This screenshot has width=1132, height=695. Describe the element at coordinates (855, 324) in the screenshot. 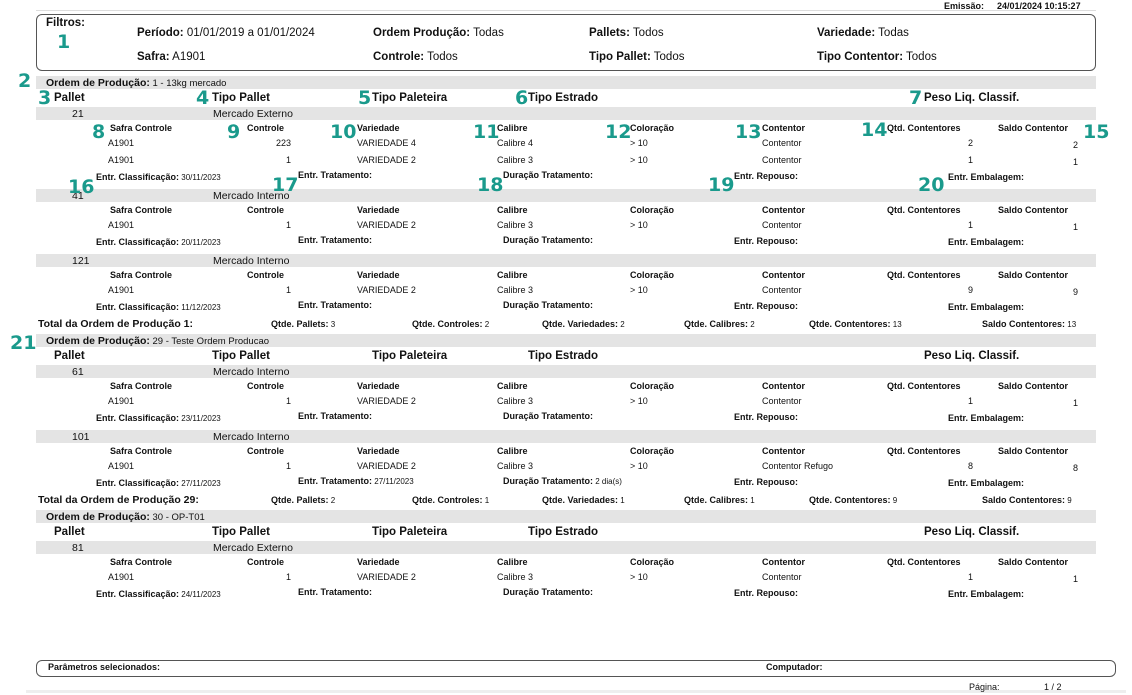

I see `total-contentores: Qtde. Contentores: 13` at that location.